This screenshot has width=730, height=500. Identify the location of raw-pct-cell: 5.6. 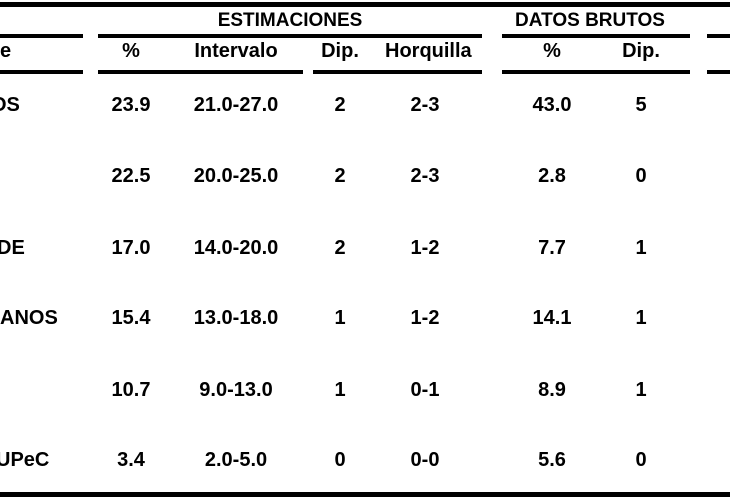
(552, 460).